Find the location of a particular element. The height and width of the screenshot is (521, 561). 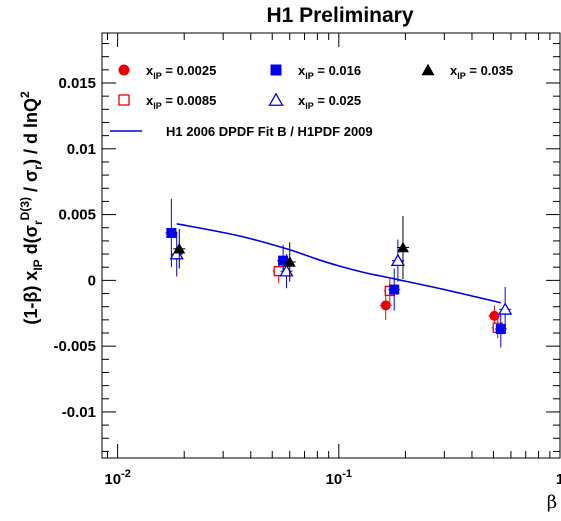

y-tick-label: 0.005 is located at coordinates (77, 215).